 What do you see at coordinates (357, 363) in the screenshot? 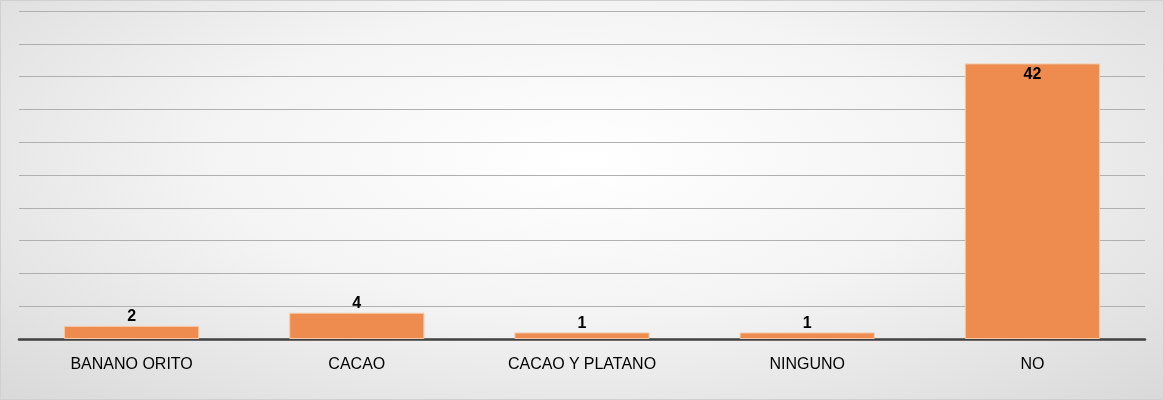
I see `x-tick-label: CACAO` at bounding box center [357, 363].